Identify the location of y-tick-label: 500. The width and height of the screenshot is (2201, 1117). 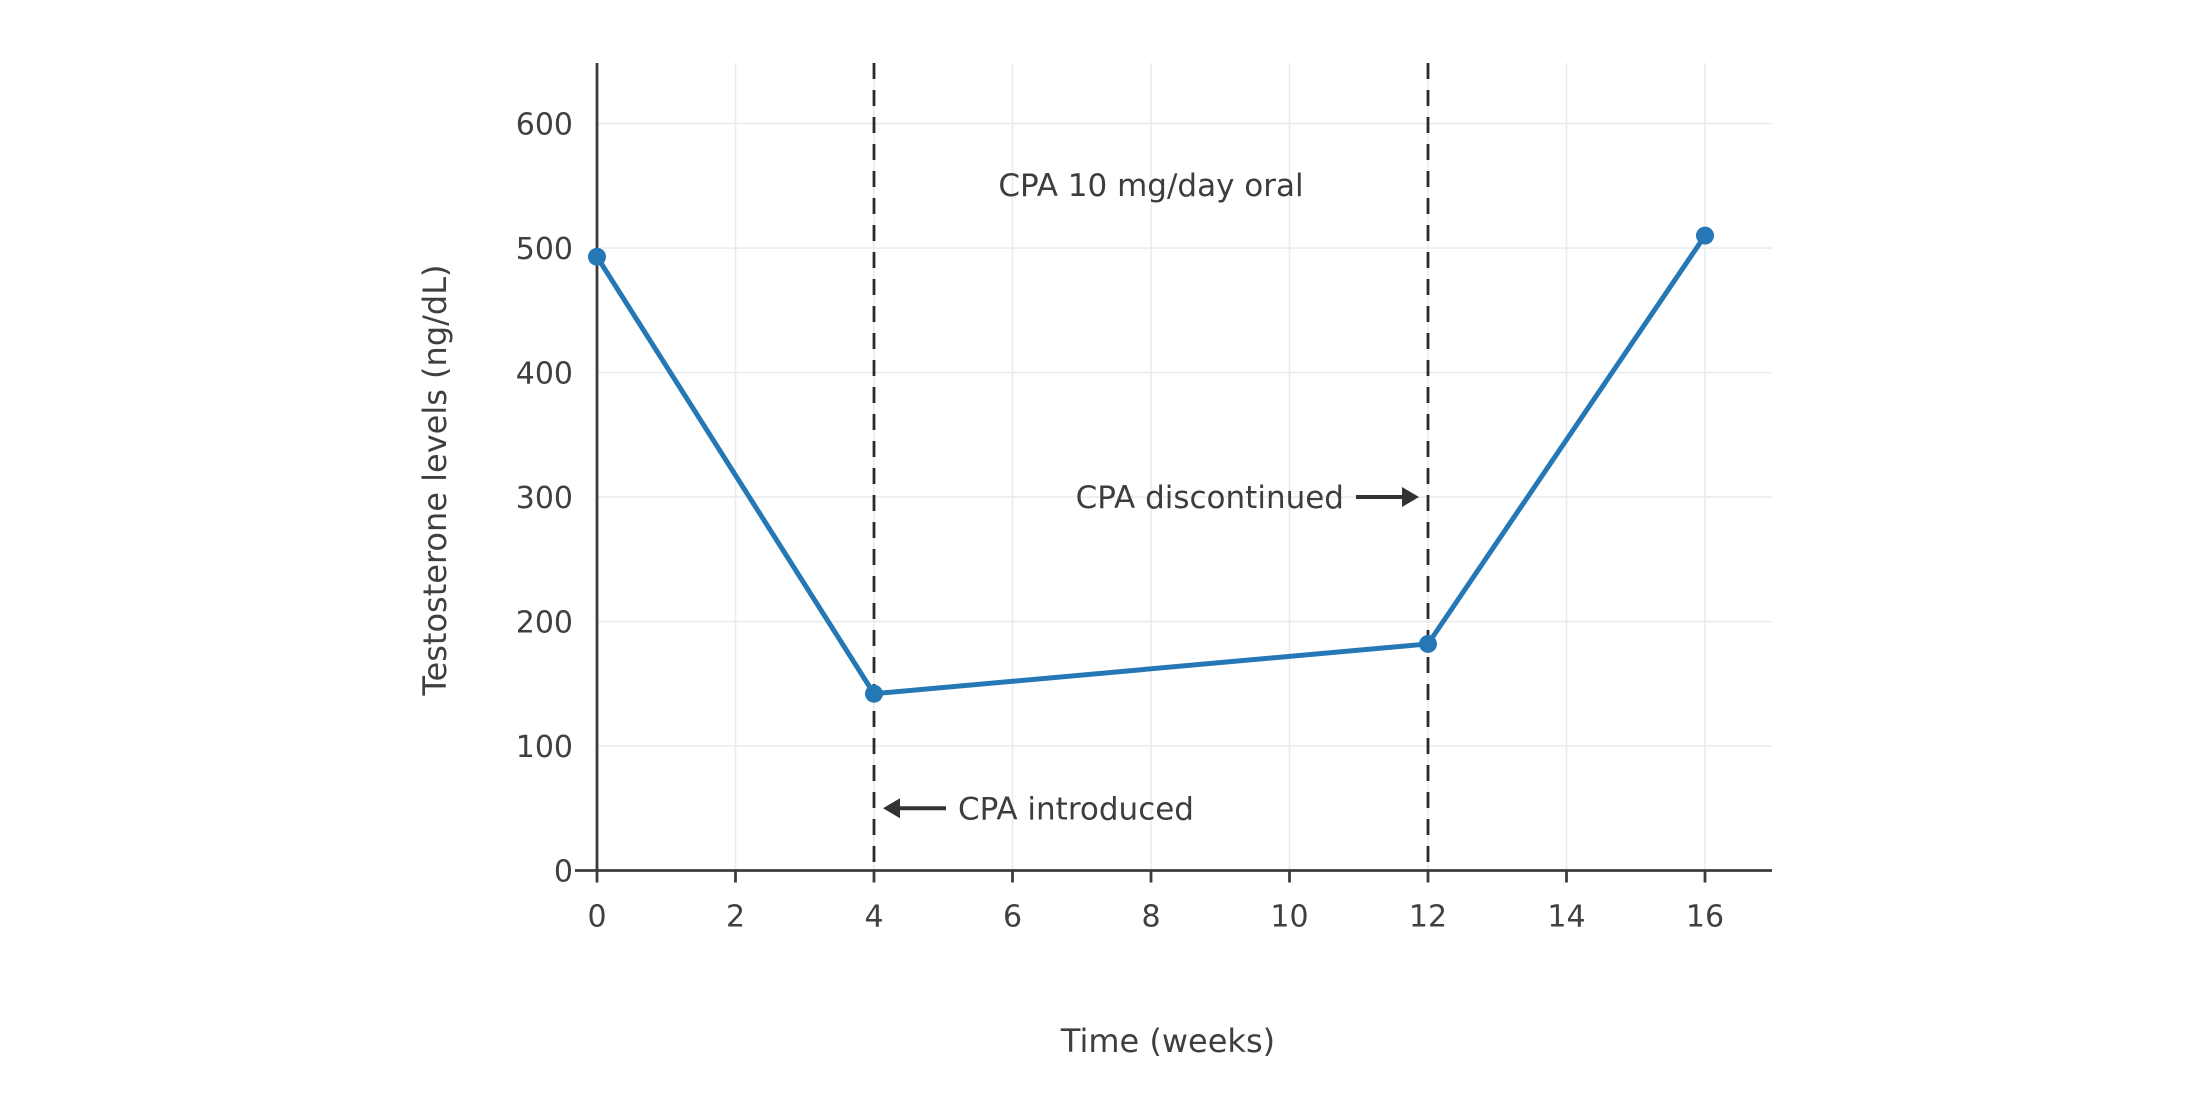
(544, 249).